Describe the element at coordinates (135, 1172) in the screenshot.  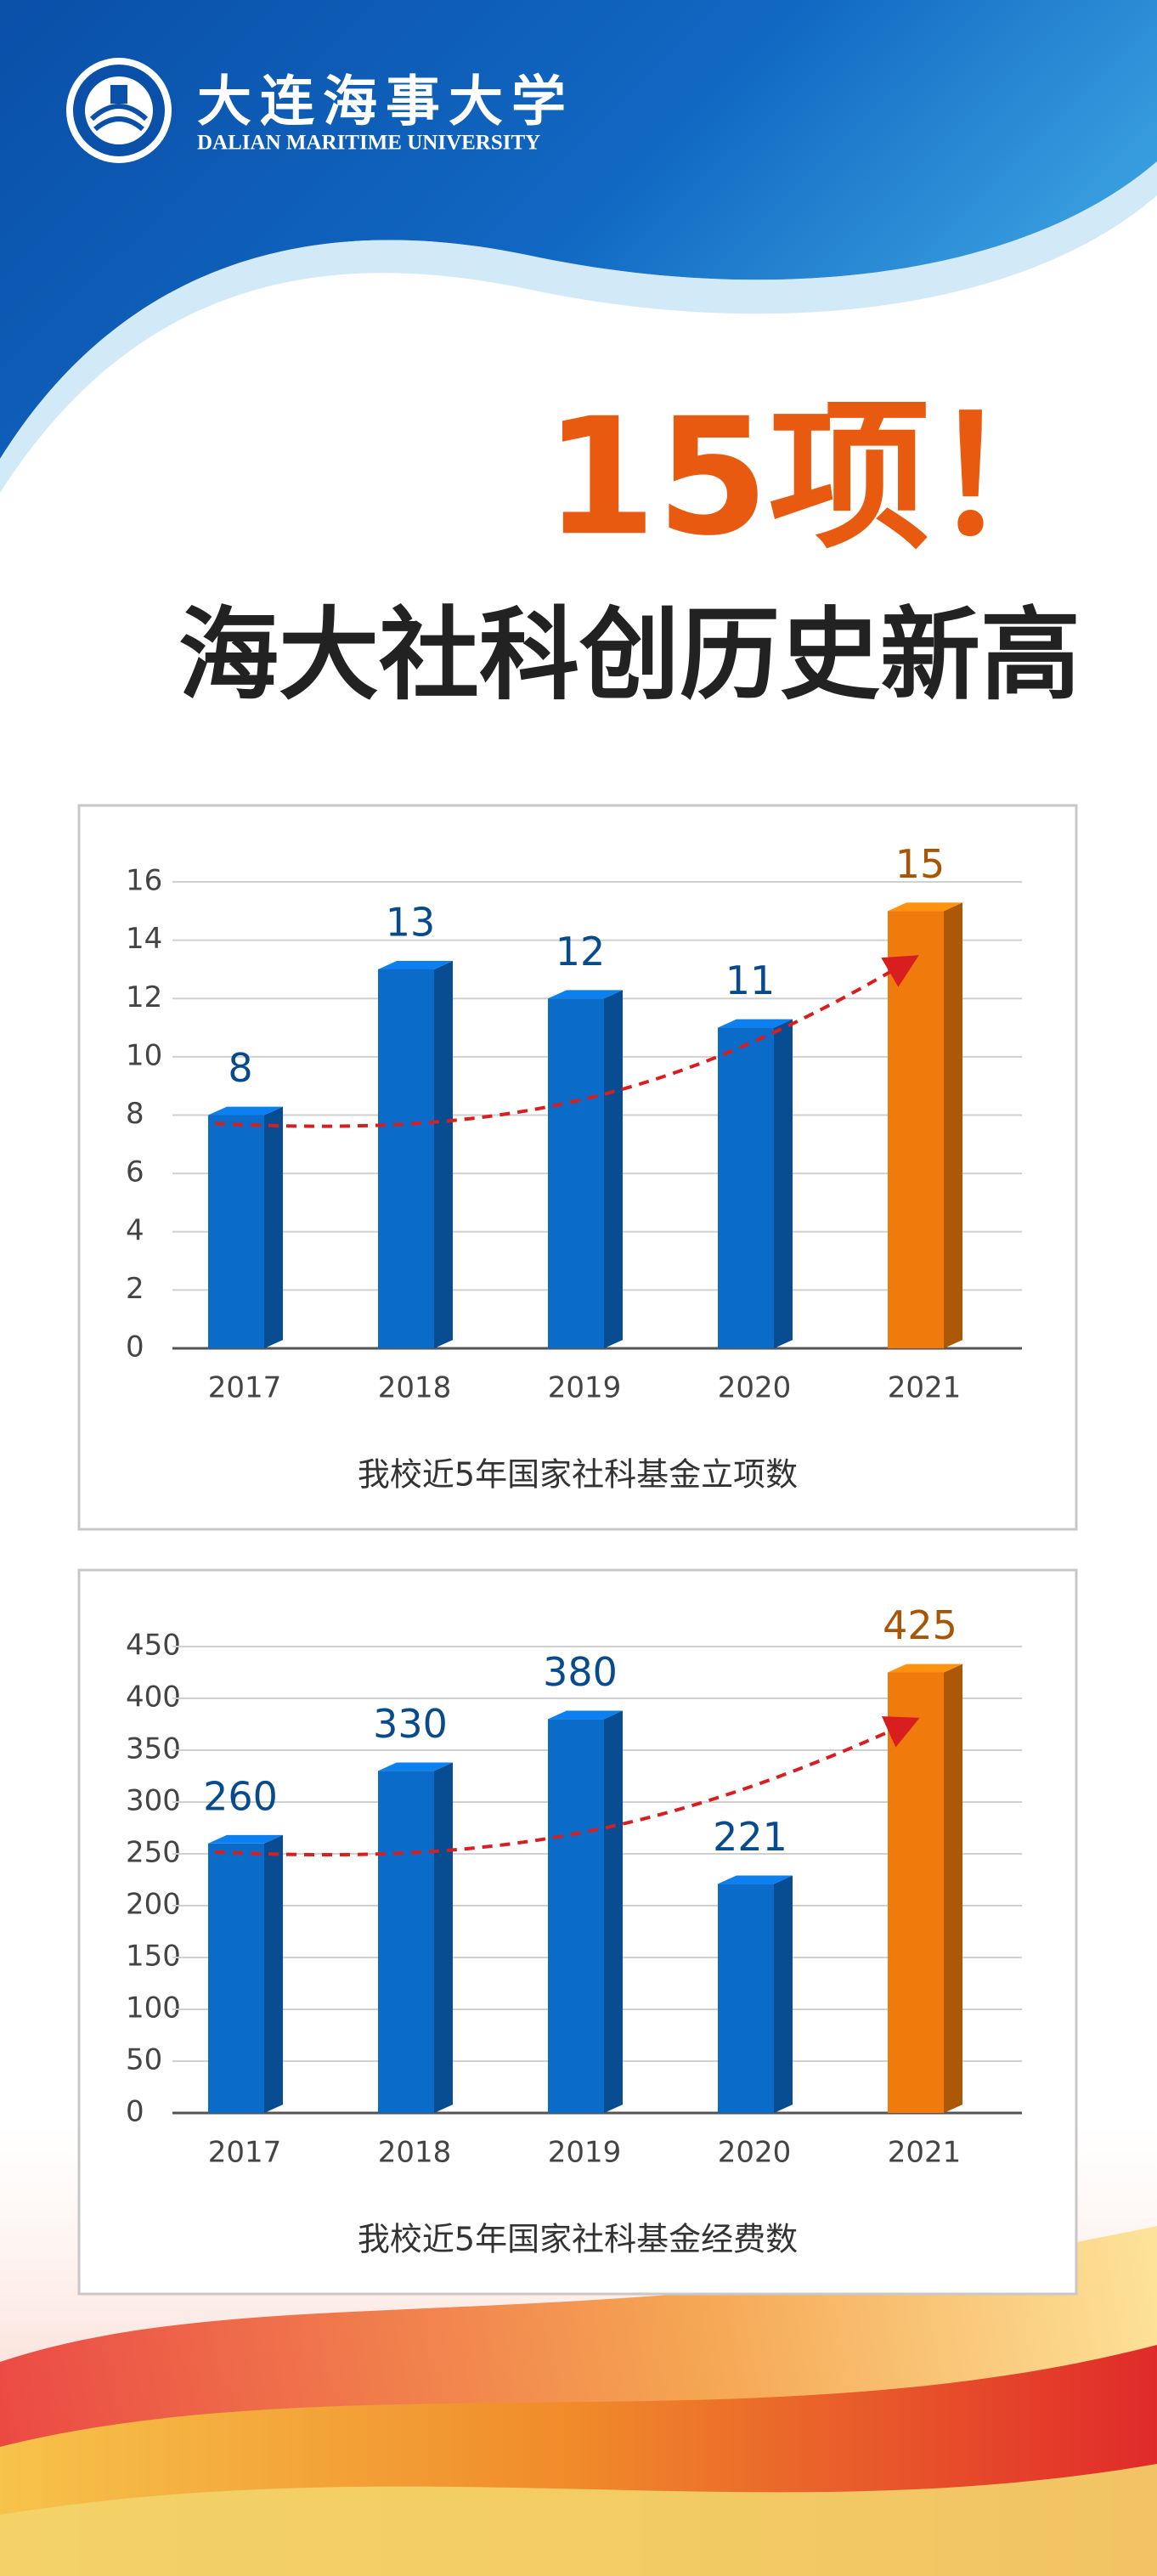
I see `y-tick-label: 6` at that location.